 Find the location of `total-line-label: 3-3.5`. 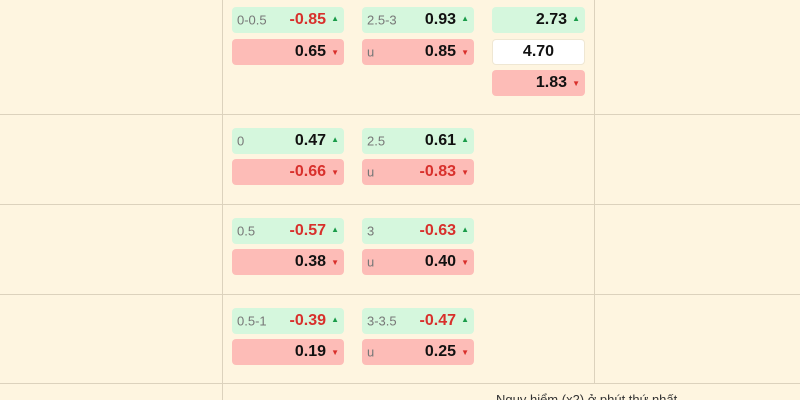

total-line-label: 3-3.5 is located at coordinates (382, 321).